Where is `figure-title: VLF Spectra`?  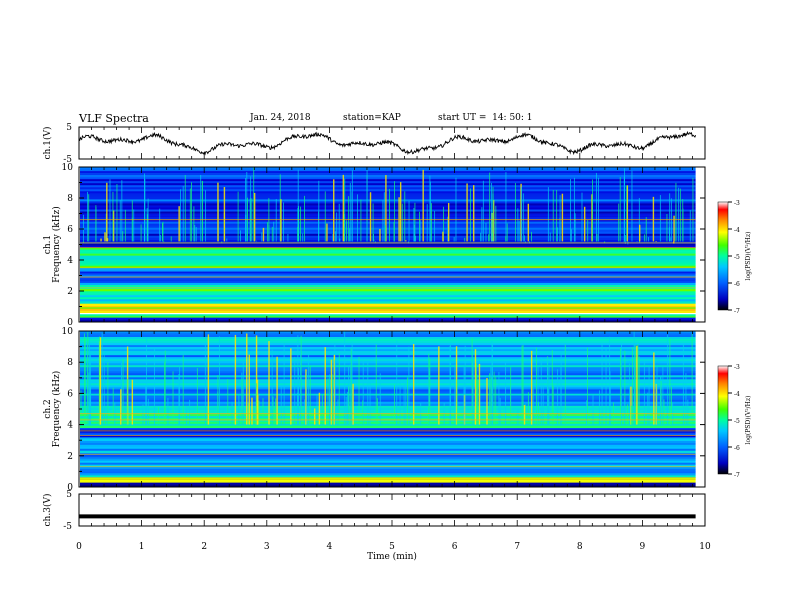 figure-title: VLF Spectra is located at coordinates (114, 118).